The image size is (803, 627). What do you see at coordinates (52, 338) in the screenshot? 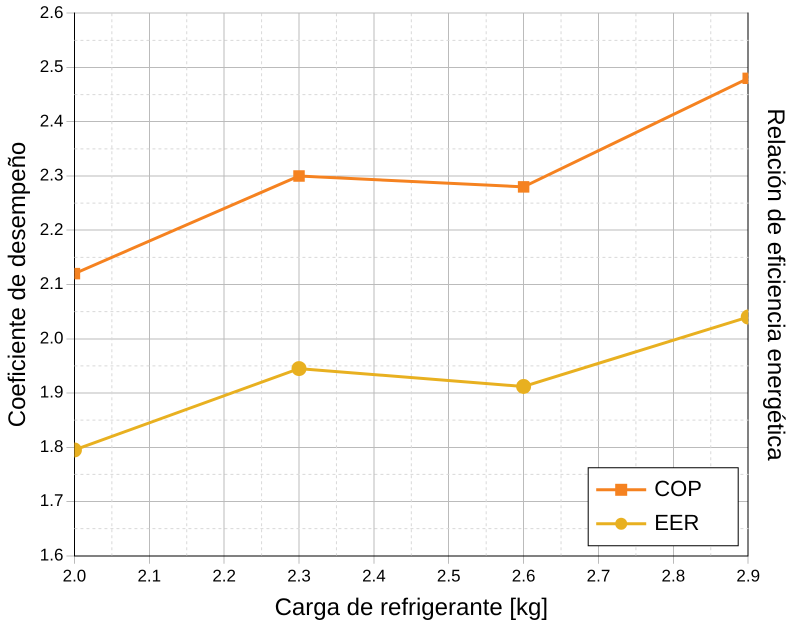
I see `y-tick-label: 2.0` at bounding box center [52, 338].